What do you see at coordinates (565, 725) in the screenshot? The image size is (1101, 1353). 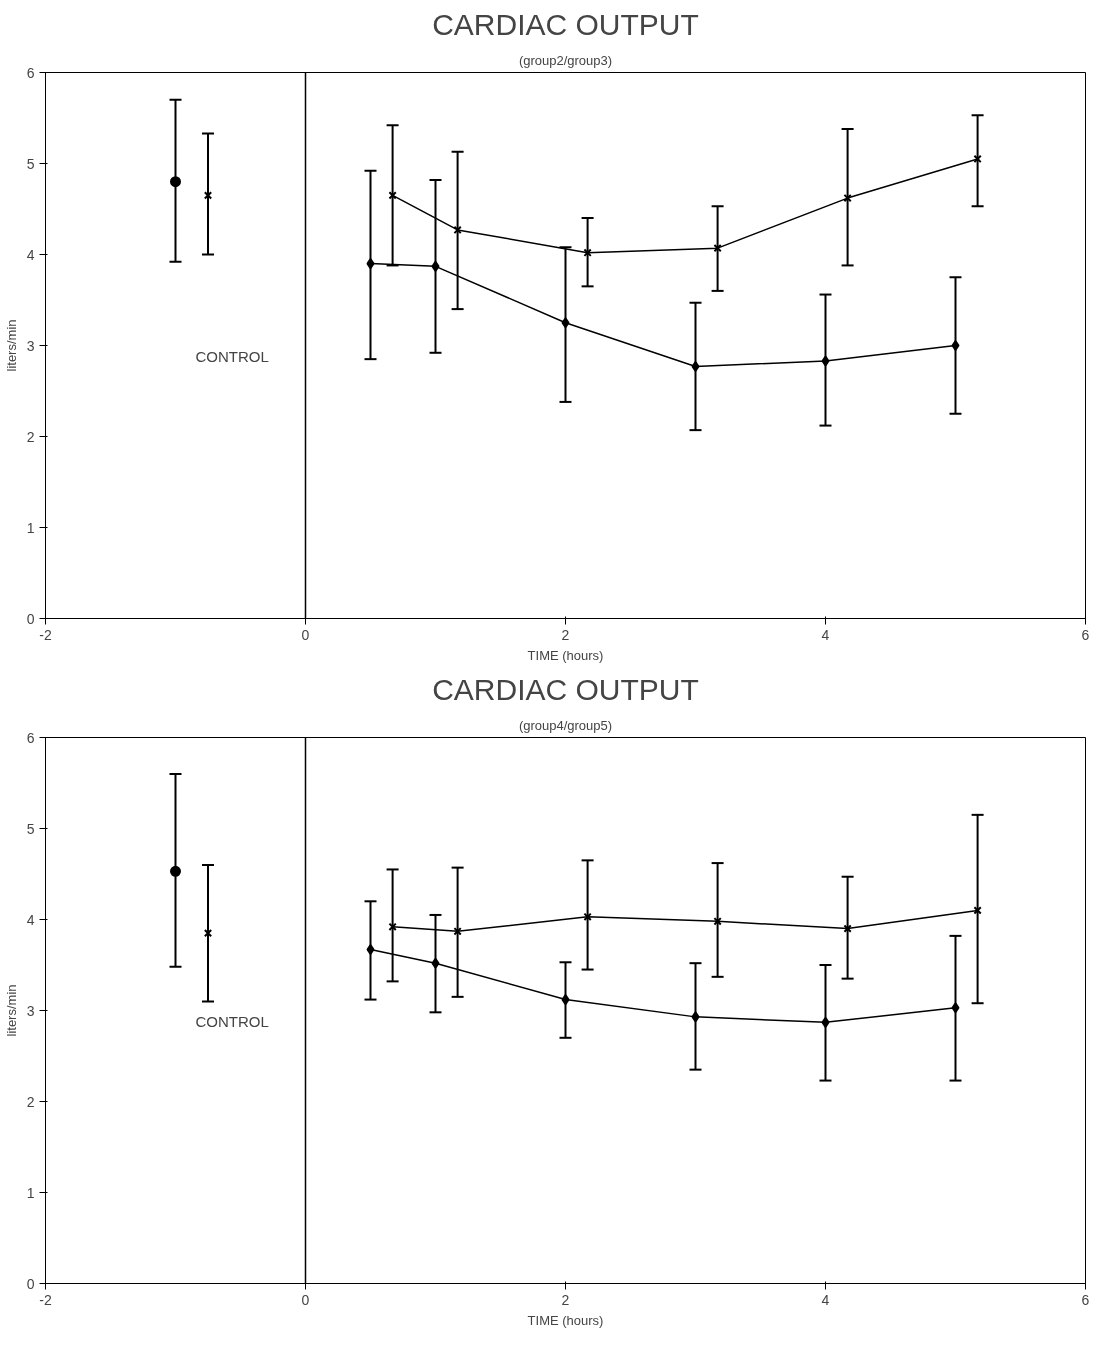 I see `chart-subtitle: (group4/group5)` at bounding box center [565, 725].